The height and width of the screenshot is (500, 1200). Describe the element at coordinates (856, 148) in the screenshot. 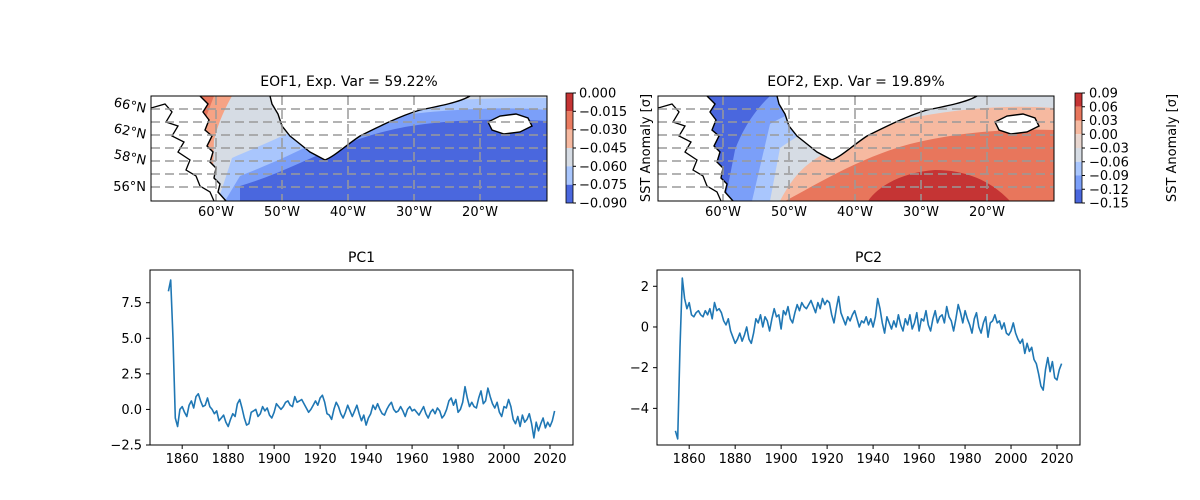

I see `eof2-contour-field` at that location.